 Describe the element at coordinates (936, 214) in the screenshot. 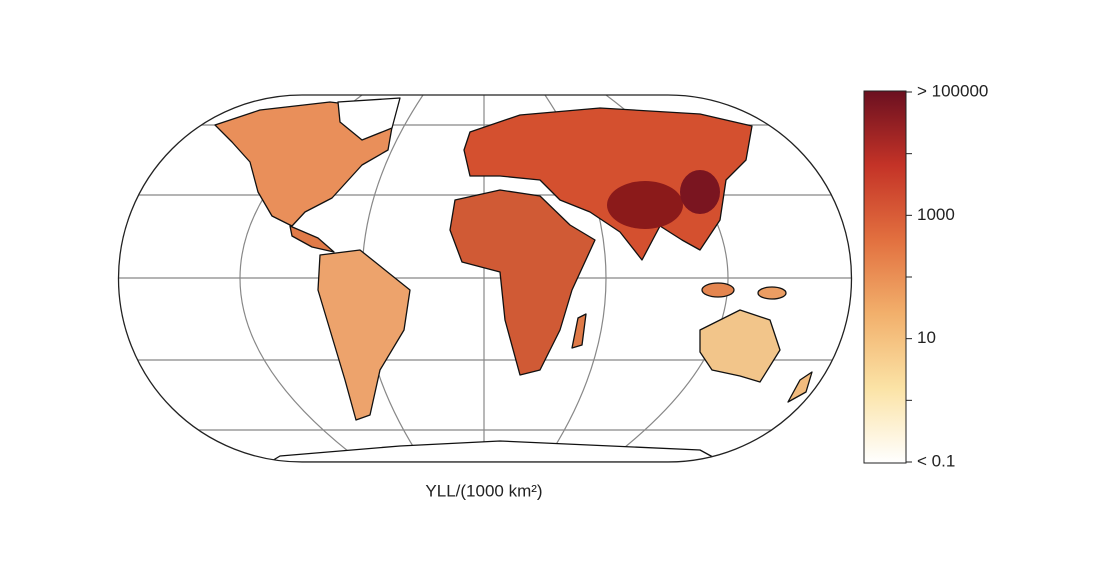

I see `colorbar-label: 1000` at that location.